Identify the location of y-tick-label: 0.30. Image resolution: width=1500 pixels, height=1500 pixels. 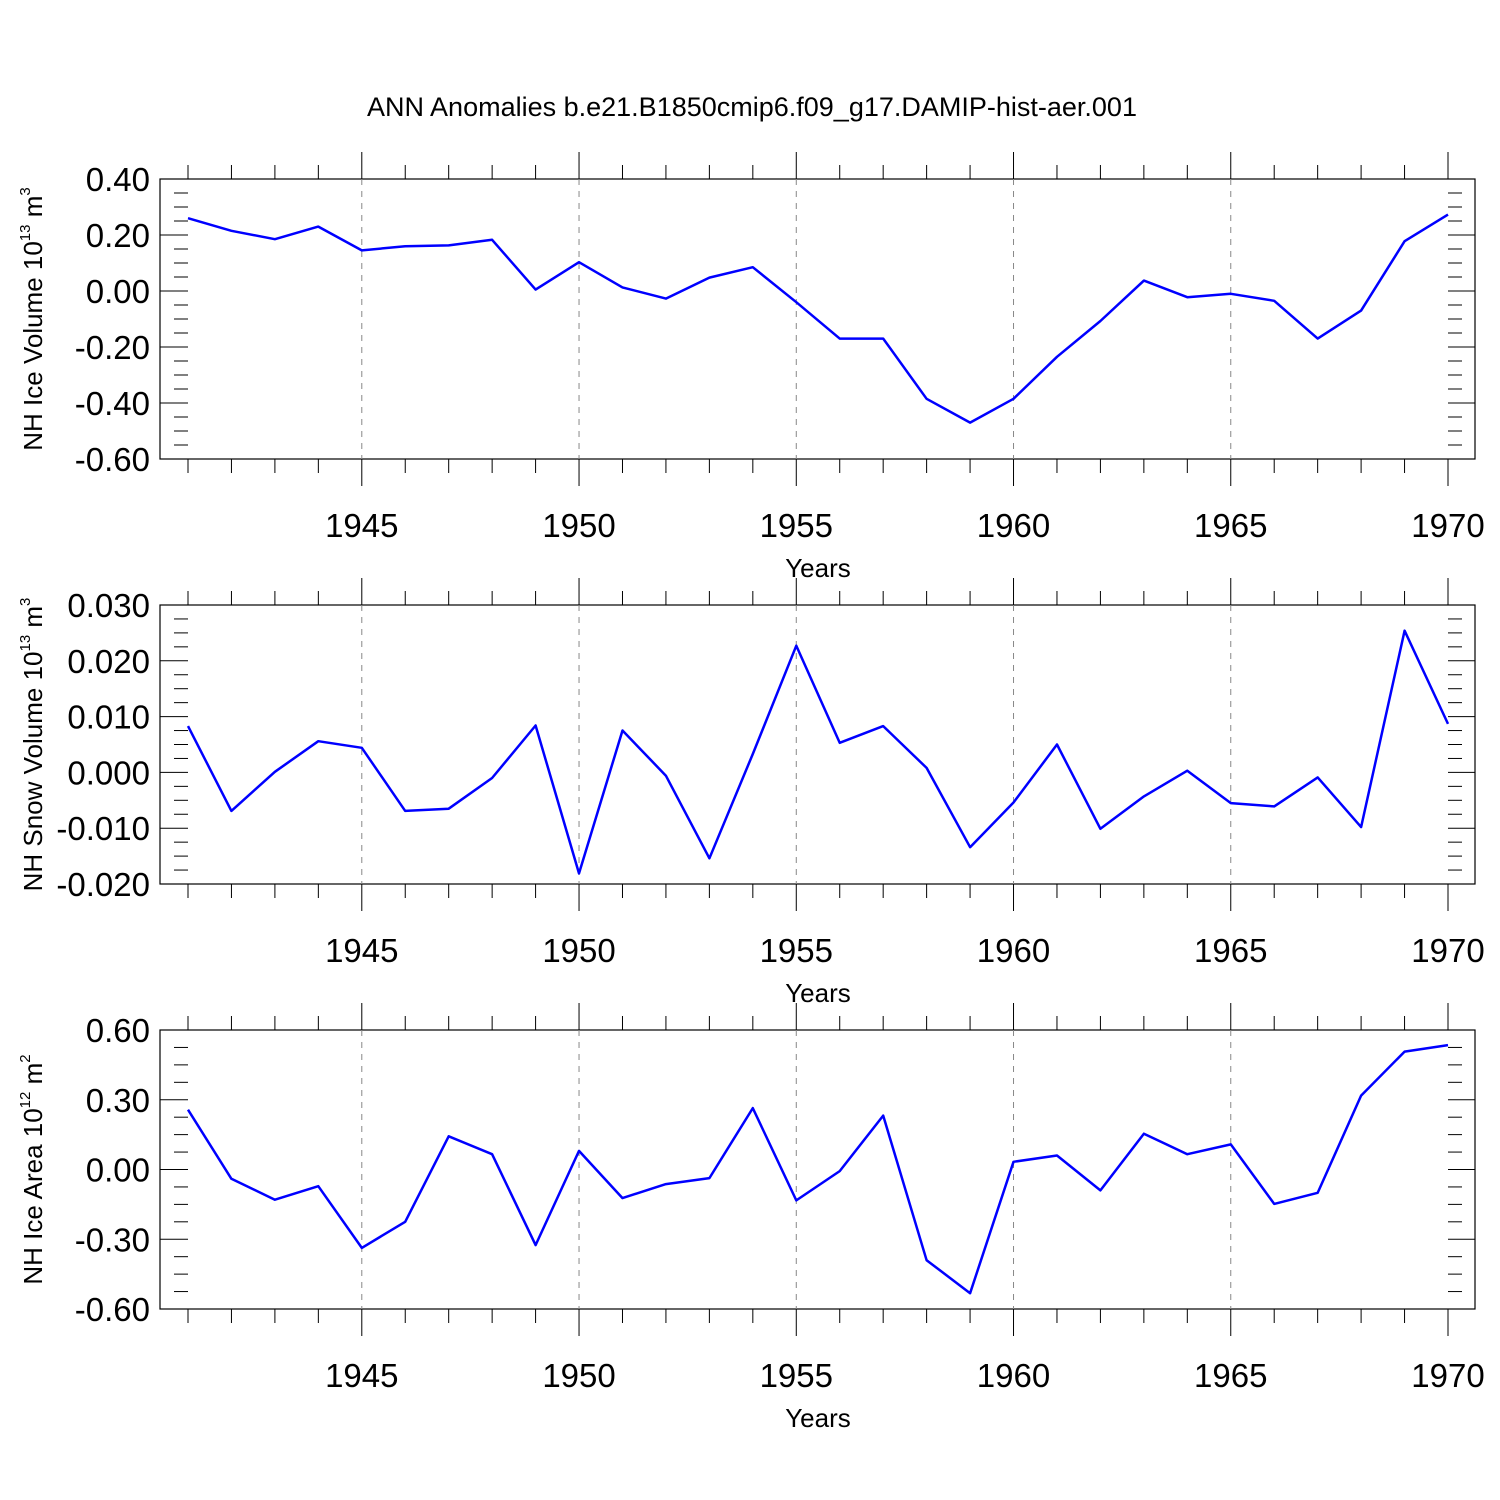
(118, 1100).